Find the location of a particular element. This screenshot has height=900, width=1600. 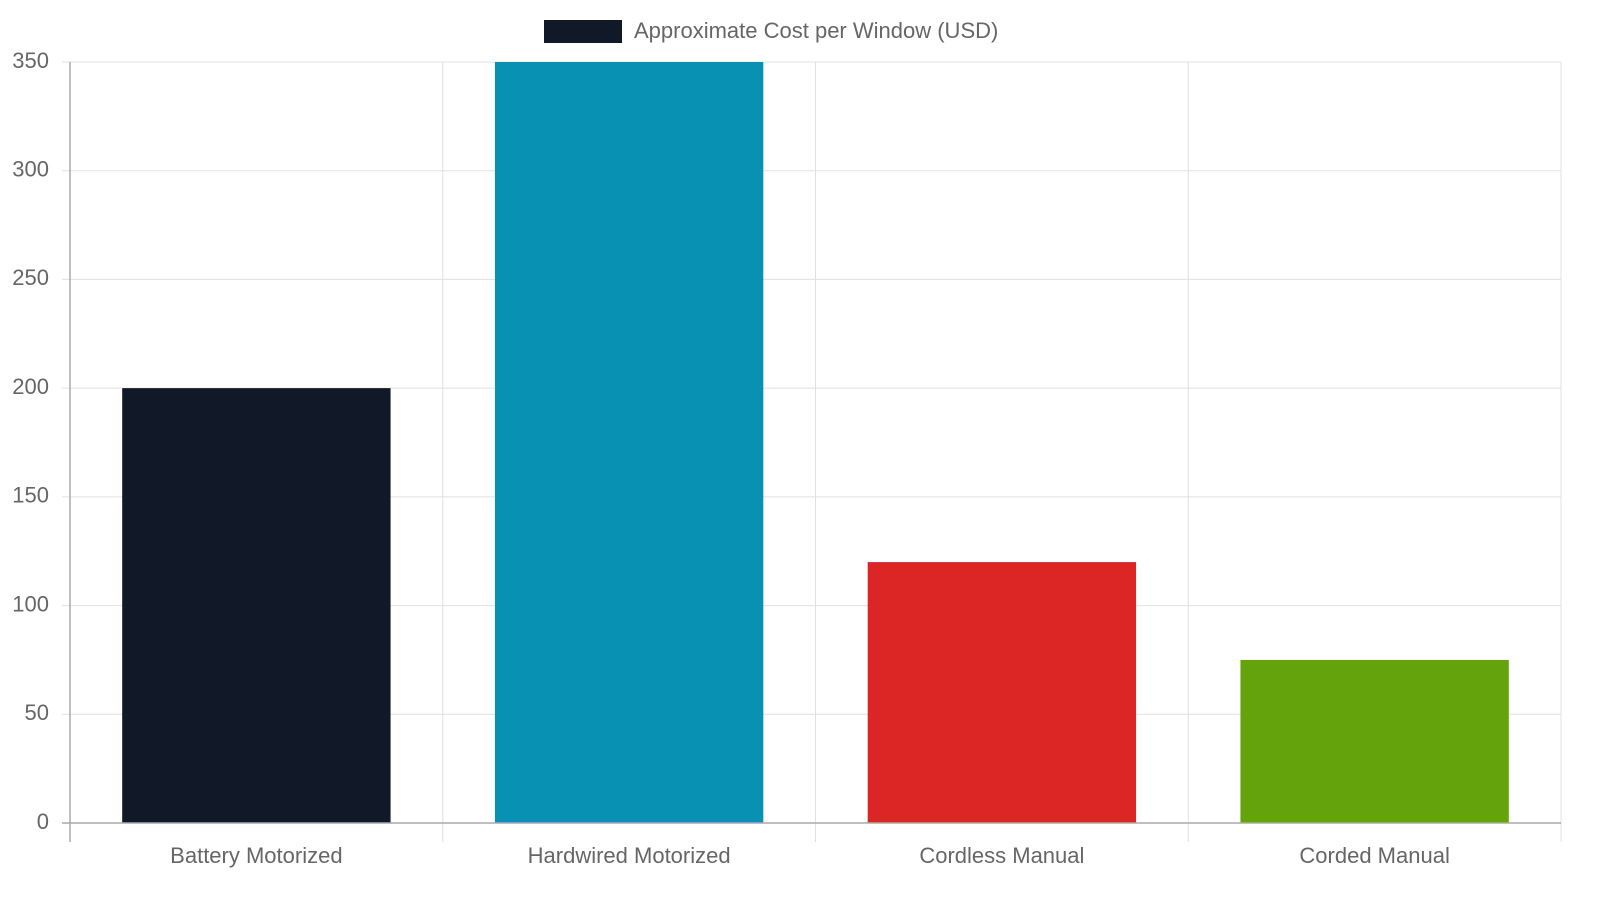

y-tick-label: 50 is located at coordinates (37, 712).